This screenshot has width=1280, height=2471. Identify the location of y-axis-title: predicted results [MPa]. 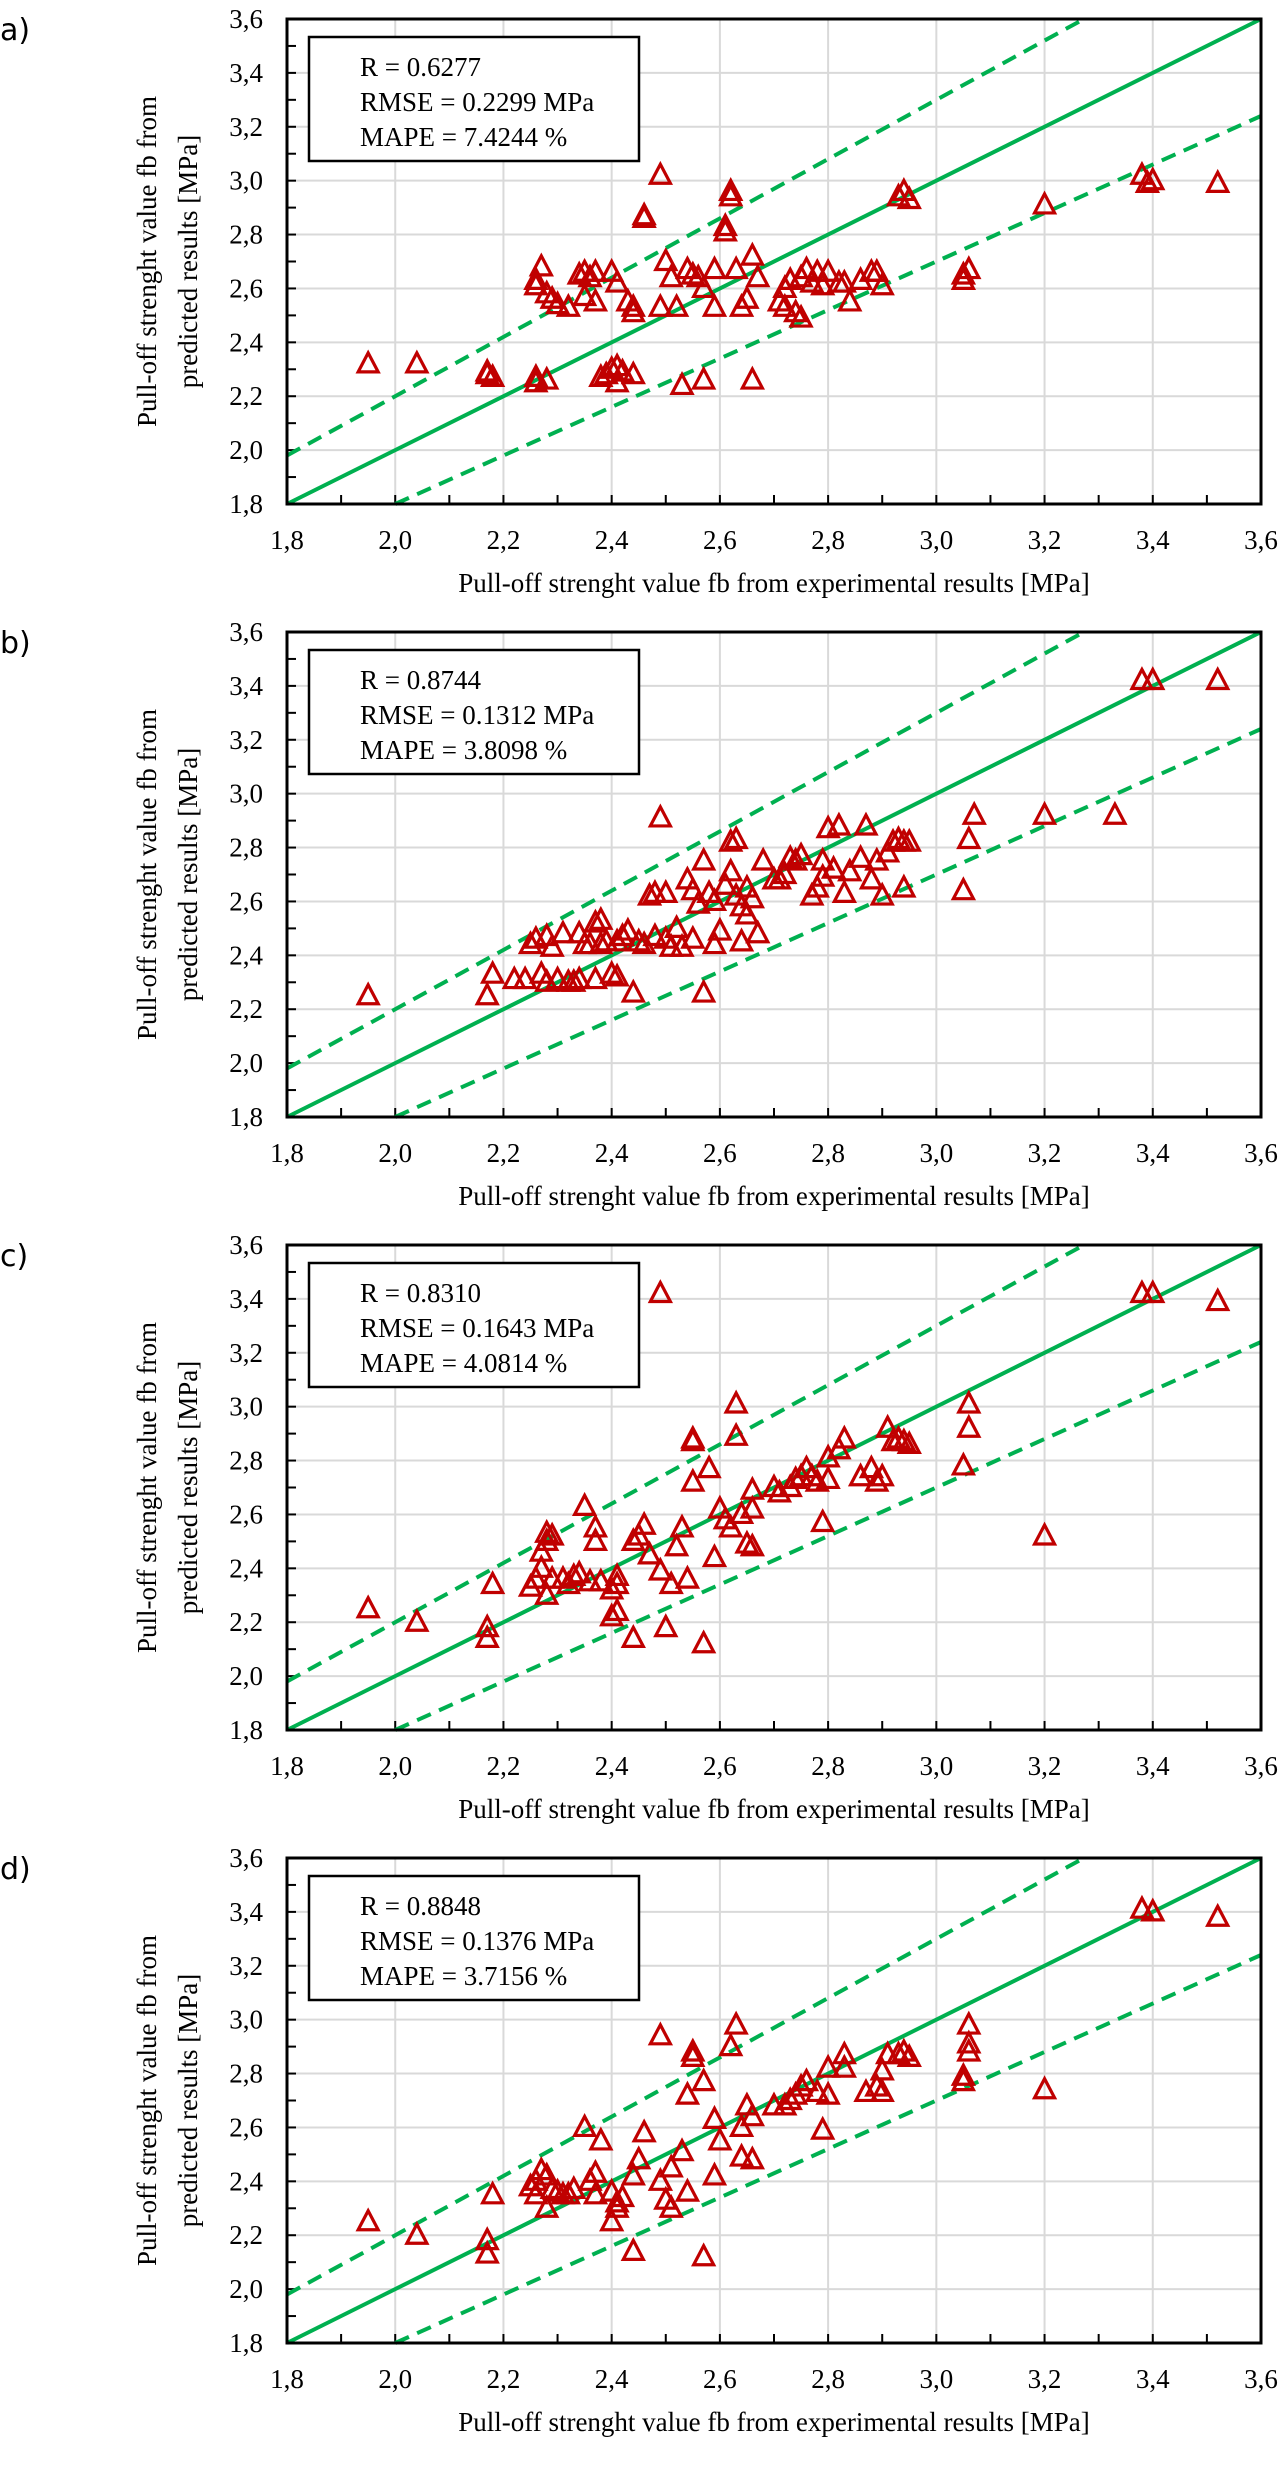
(188, 1487).